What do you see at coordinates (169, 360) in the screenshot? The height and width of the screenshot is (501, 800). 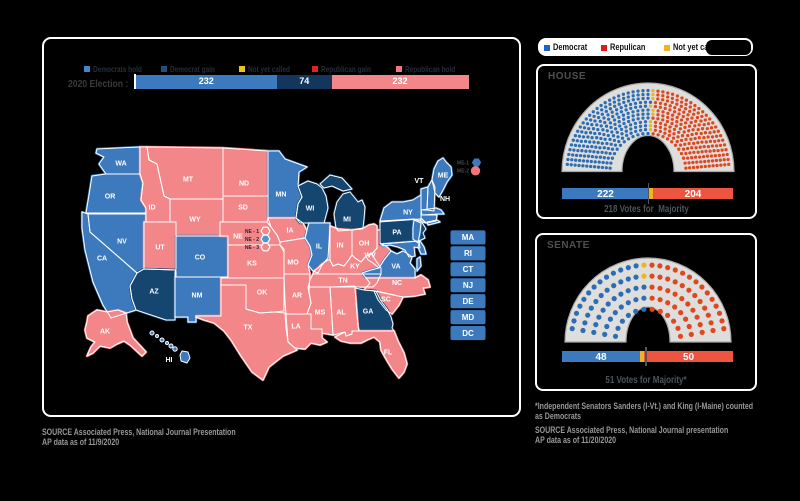 I see `svg-text: HI` at bounding box center [169, 360].